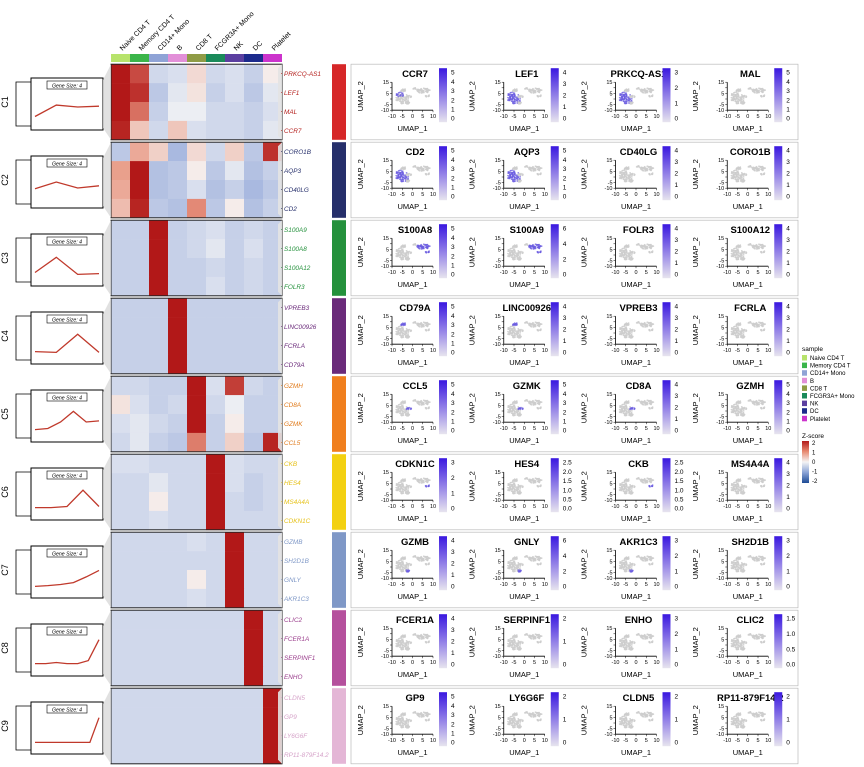  Describe the element at coordinates (534, 429) in the screenshot. I see `umap-xtick-label: 5` at that location.